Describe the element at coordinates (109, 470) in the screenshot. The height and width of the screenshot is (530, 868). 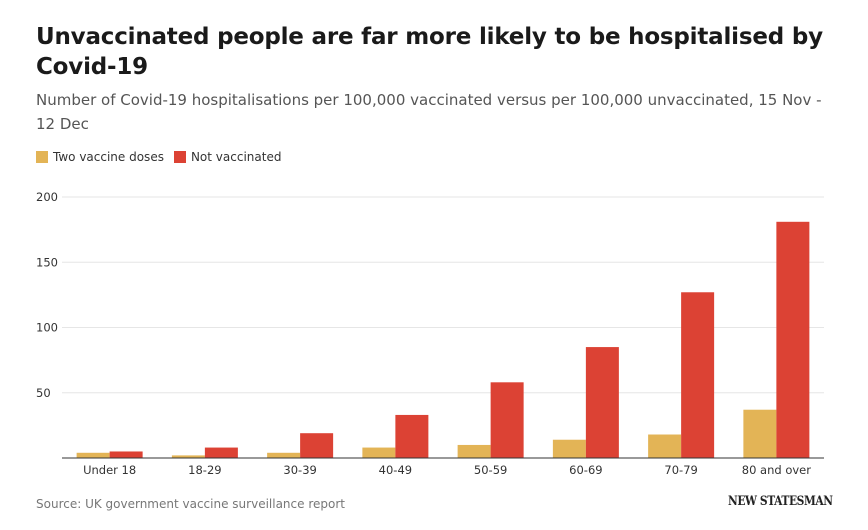
I see `x-tick-label: Under 18` at that location.